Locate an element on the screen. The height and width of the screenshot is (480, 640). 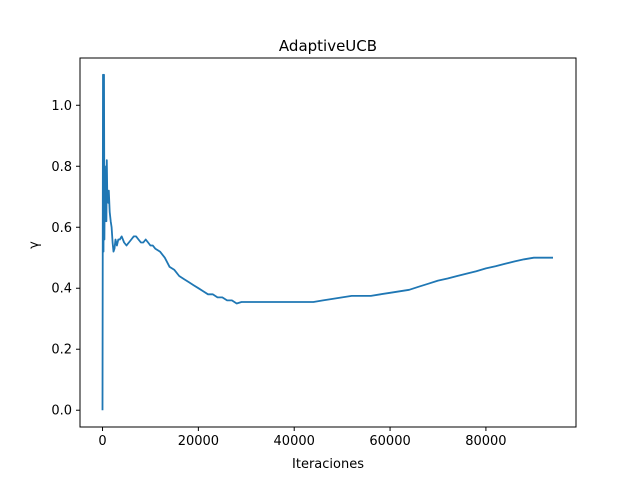
y-axis-label: γ is located at coordinates (34, 245).